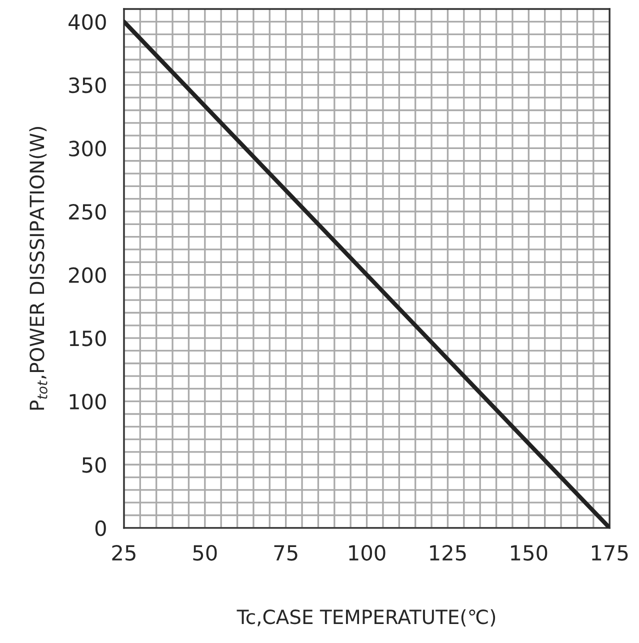 Image resolution: width=639 pixels, height=643 pixels. What do you see at coordinates (100, 528) in the screenshot?
I see `y-tick-label: 0` at bounding box center [100, 528].